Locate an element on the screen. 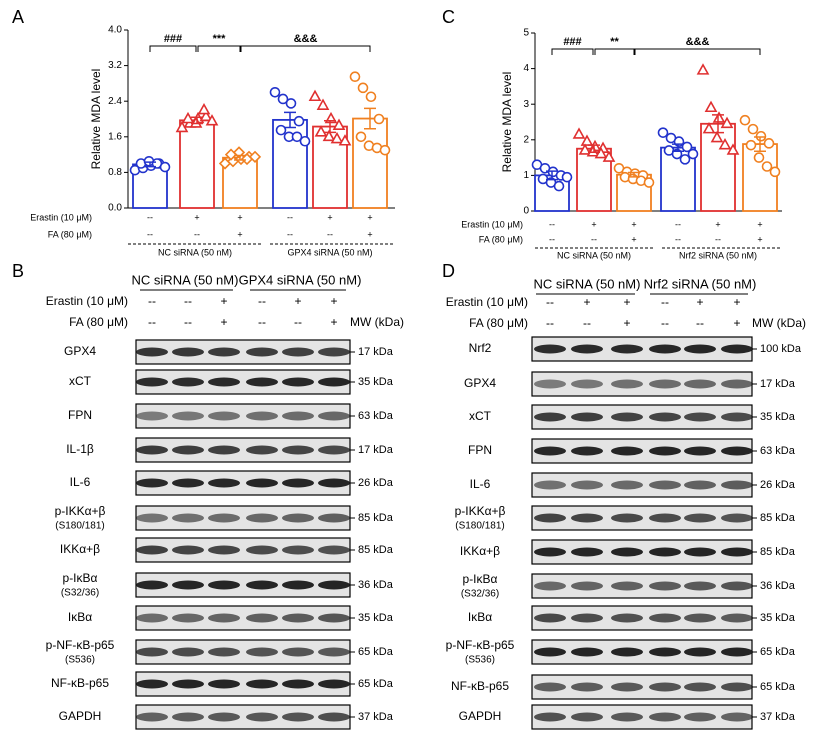 The image size is (815, 733). y-axis-label: Relative MDA level is located at coordinates (96, 119).